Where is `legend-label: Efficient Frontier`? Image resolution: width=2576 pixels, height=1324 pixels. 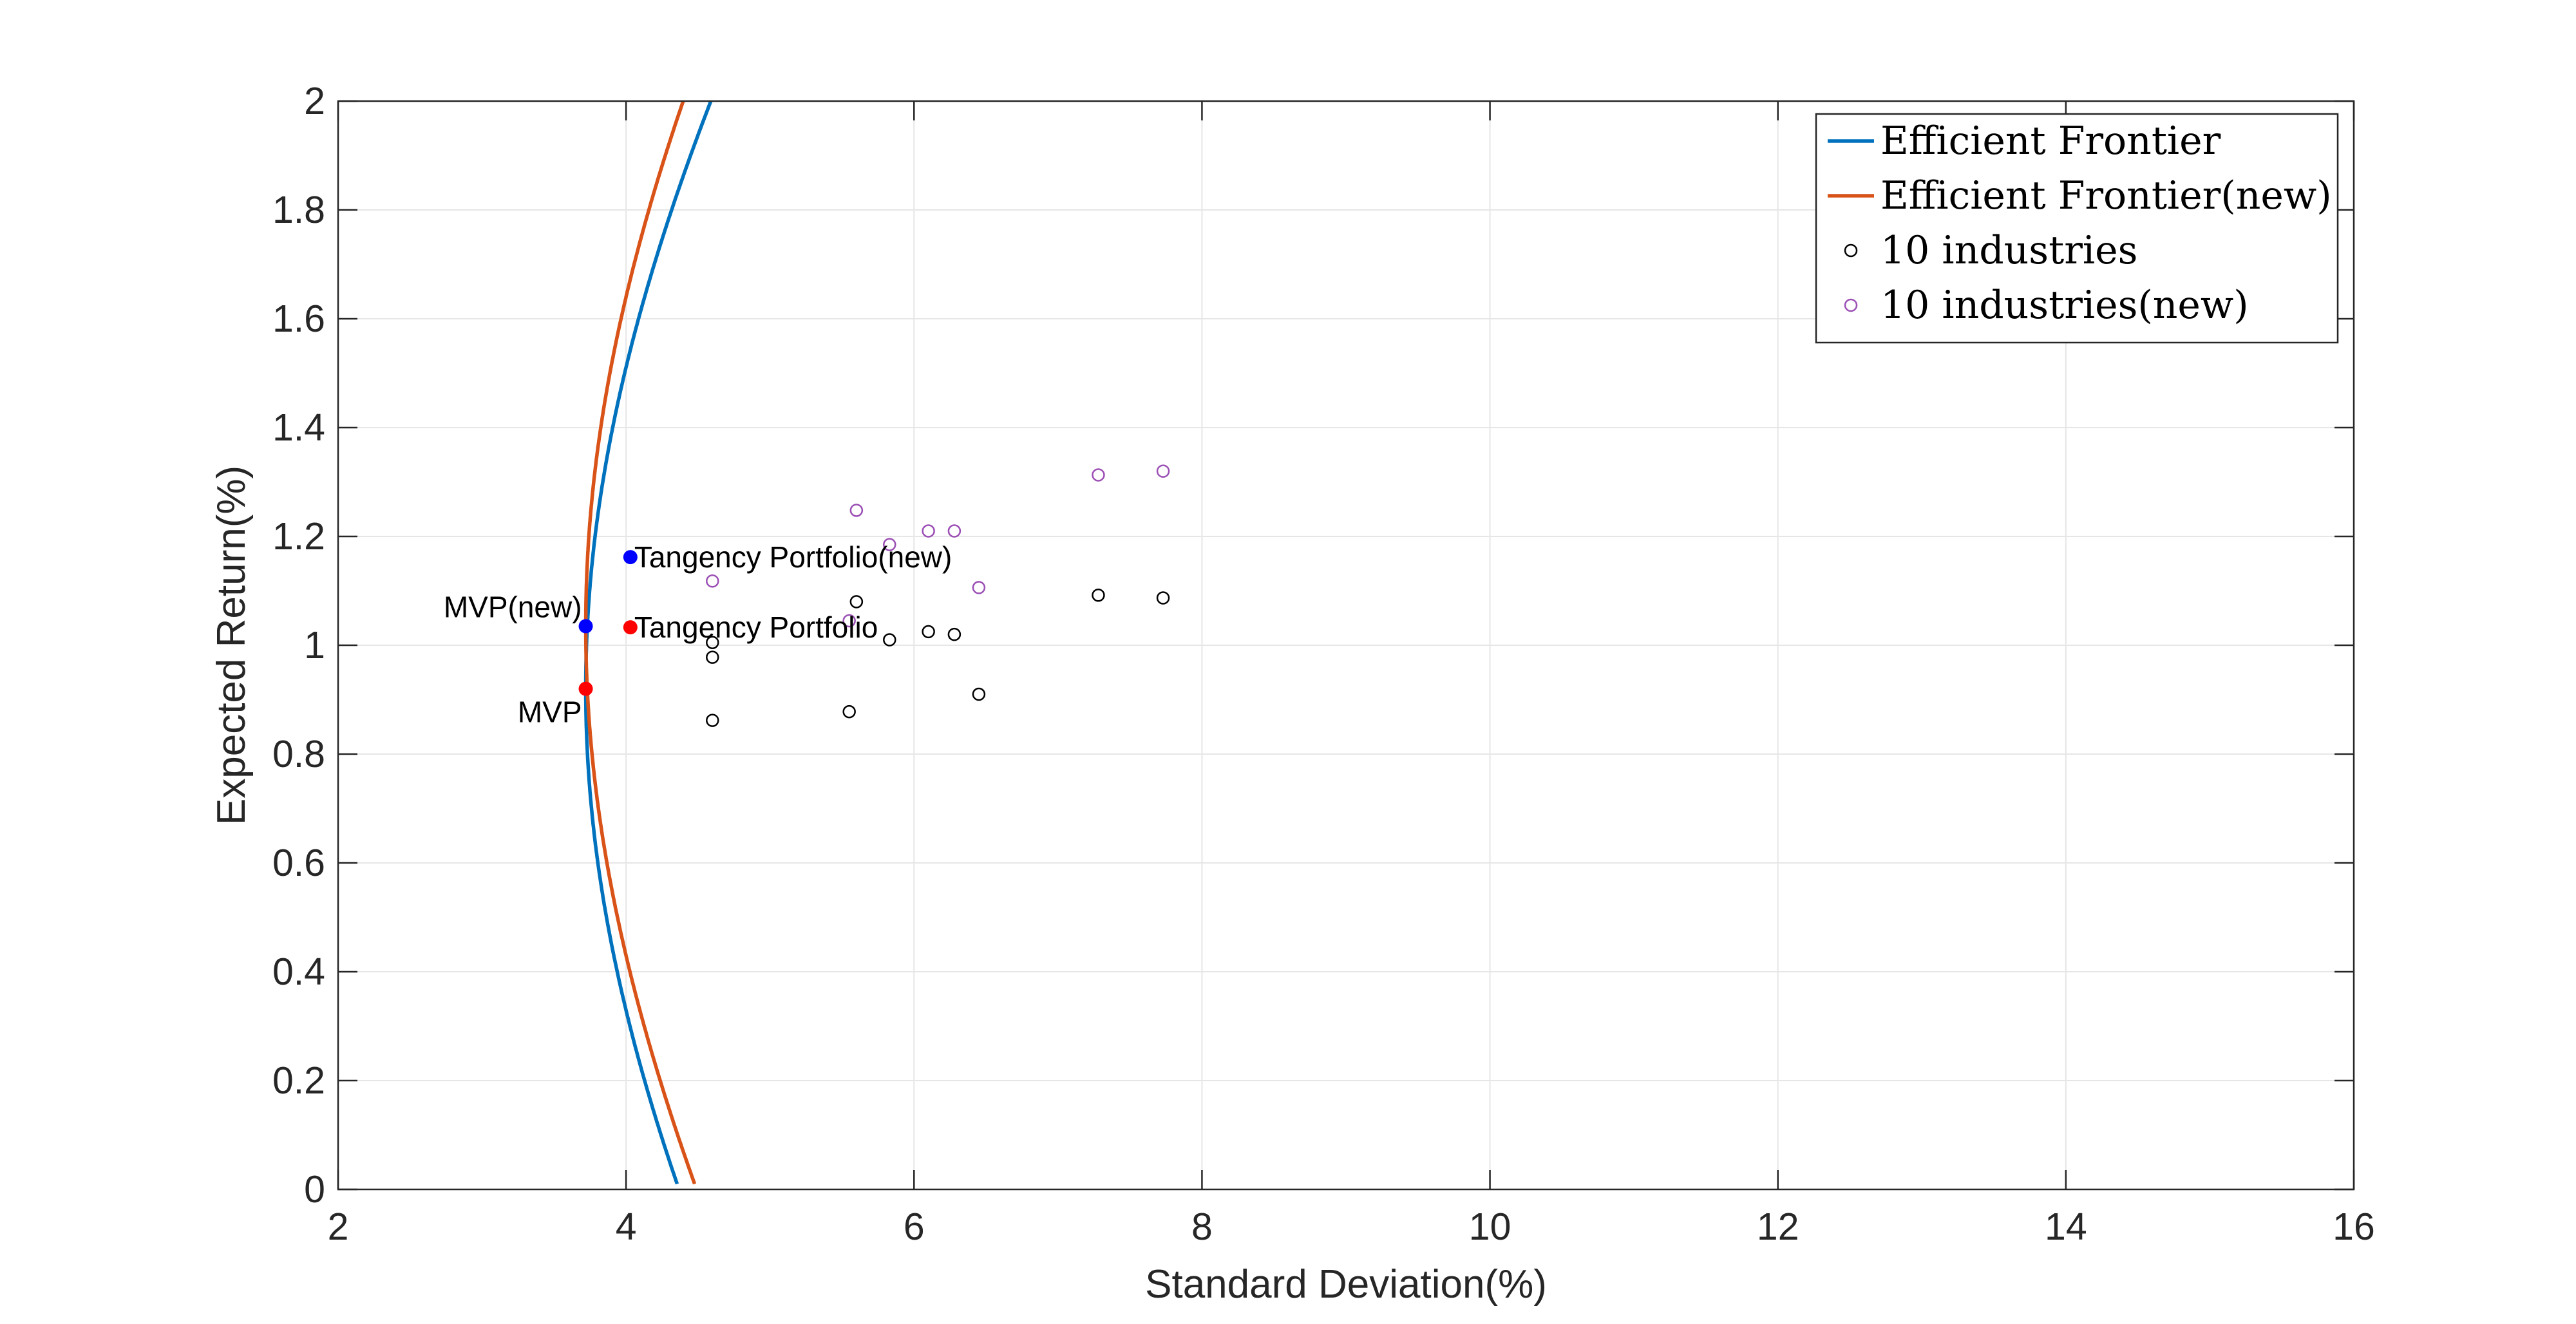
legend-label: Efficient Frontier is located at coordinates (2050, 141).